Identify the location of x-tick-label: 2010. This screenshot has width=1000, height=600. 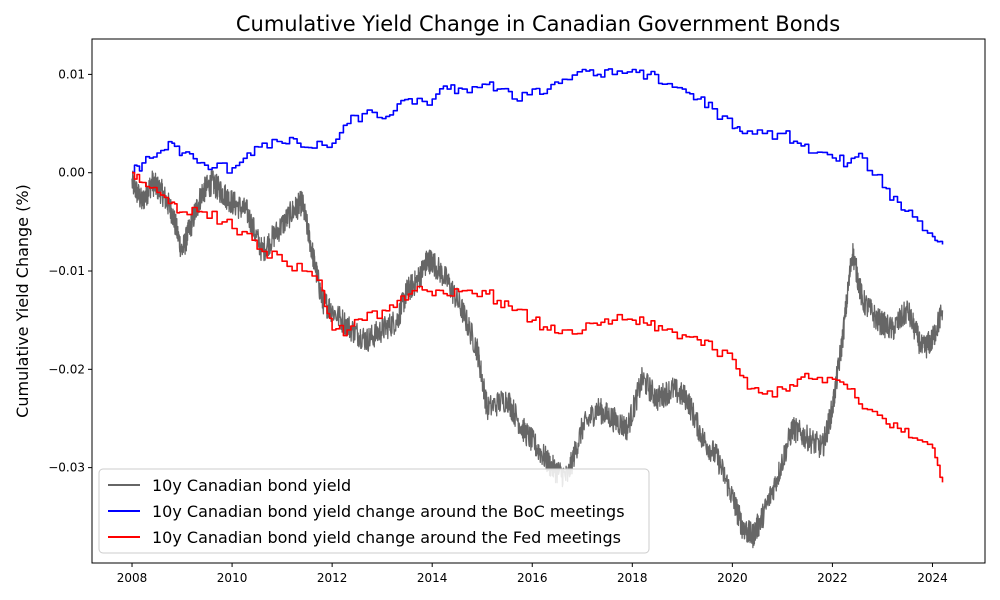
(232, 578).